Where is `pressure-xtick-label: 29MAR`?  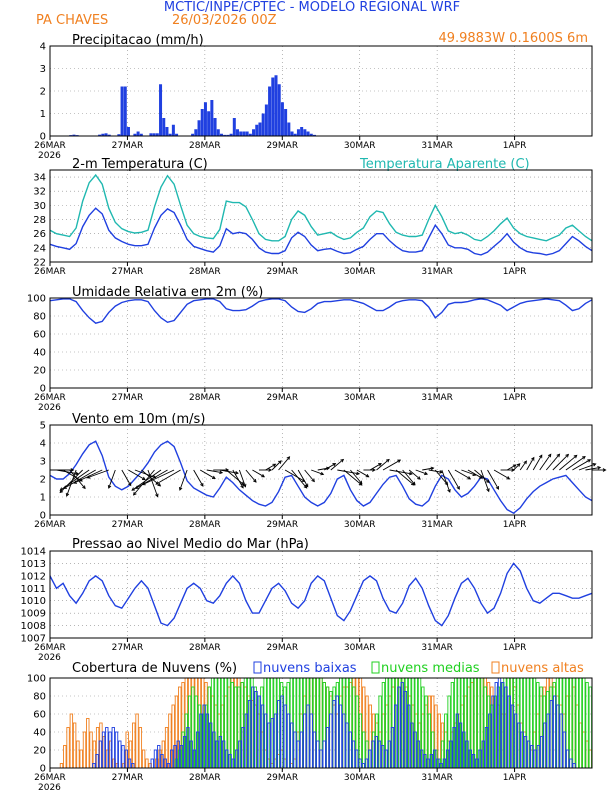
pressure-xtick-label: 29MAR is located at coordinates (282, 648).